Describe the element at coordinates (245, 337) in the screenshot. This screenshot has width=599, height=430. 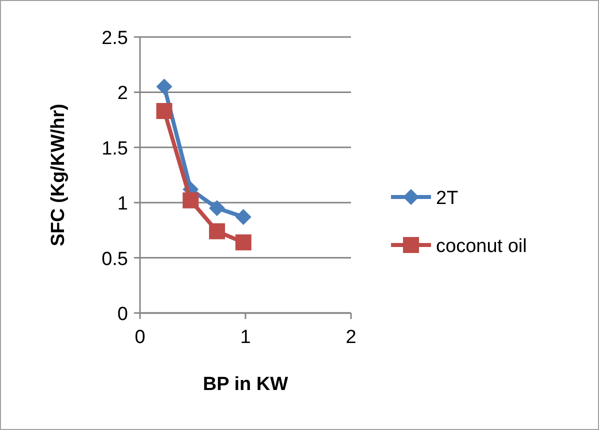
I see `x-tick-label: 1` at that location.